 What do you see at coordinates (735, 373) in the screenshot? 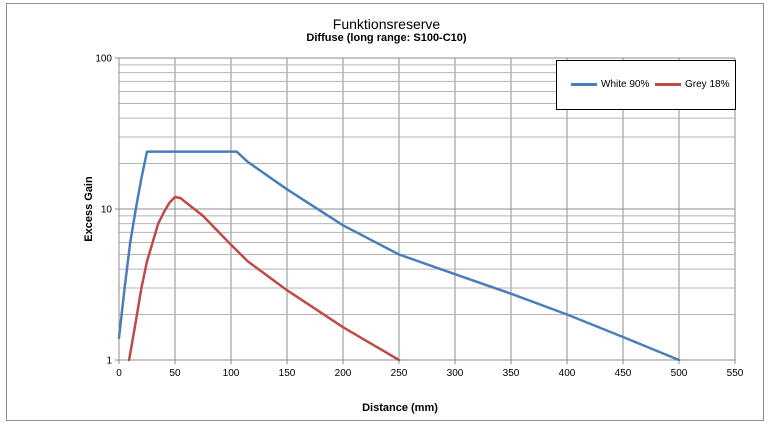
I see `x-tick-label: 550` at bounding box center [735, 373].